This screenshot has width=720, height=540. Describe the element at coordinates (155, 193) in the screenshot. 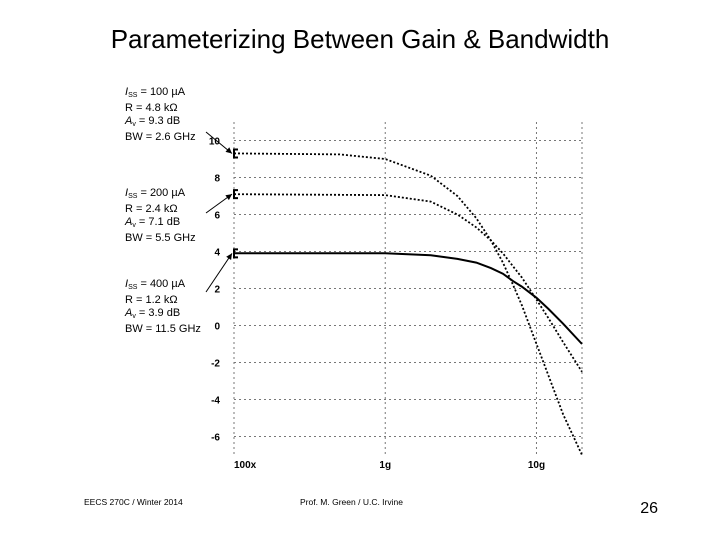

I see `annotation-iss: ISS = 200 µA` at that location.